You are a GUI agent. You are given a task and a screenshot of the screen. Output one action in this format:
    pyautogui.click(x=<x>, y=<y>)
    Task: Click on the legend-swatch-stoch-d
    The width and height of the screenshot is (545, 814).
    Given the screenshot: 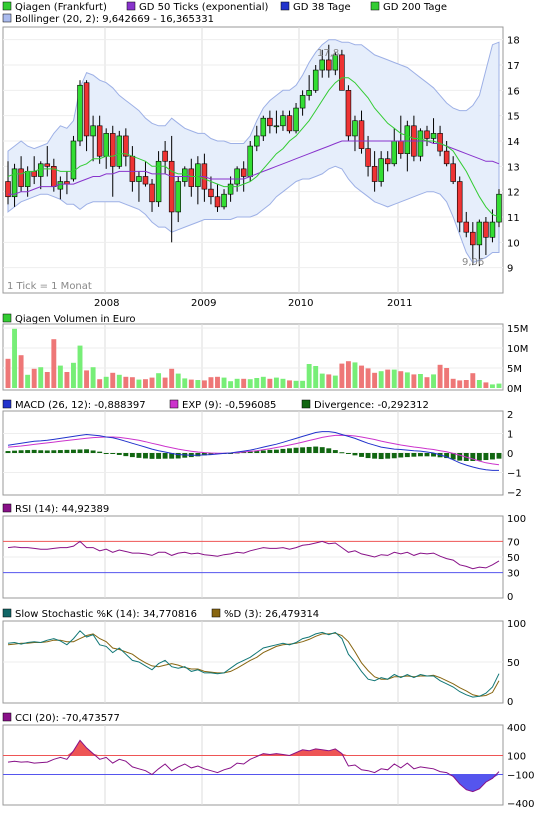 What is the action you would take?
    pyautogui.click(x=216, y=613)
    